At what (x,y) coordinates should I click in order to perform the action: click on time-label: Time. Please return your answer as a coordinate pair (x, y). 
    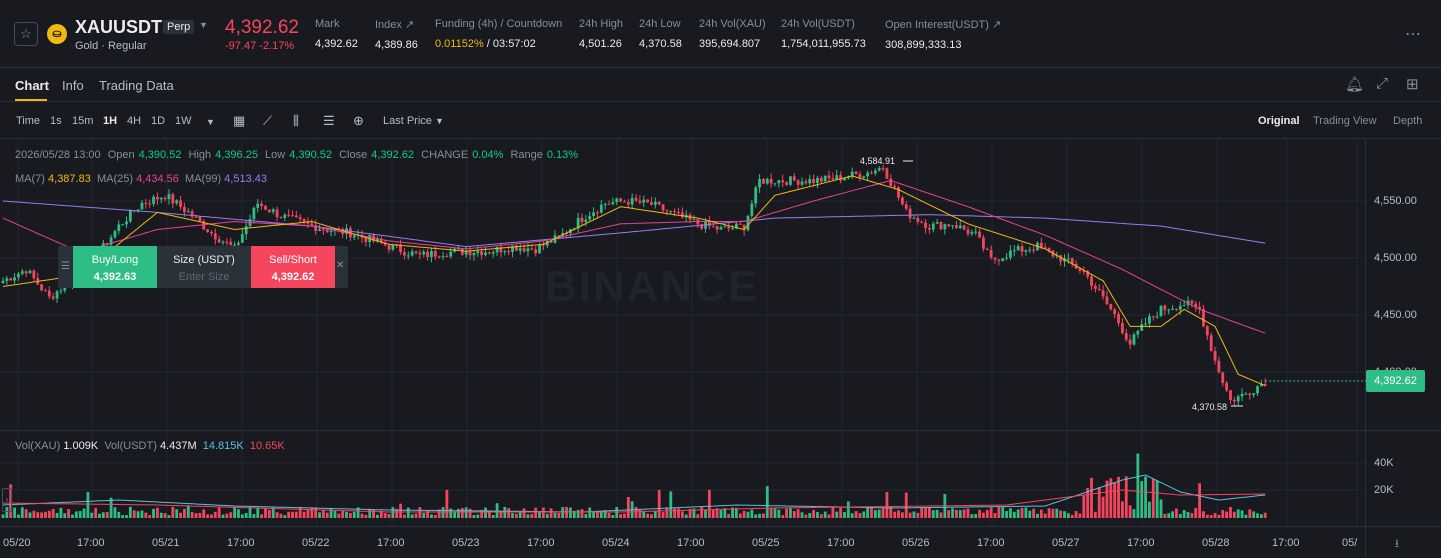
    Looking at the image, I should click on (28, 121).